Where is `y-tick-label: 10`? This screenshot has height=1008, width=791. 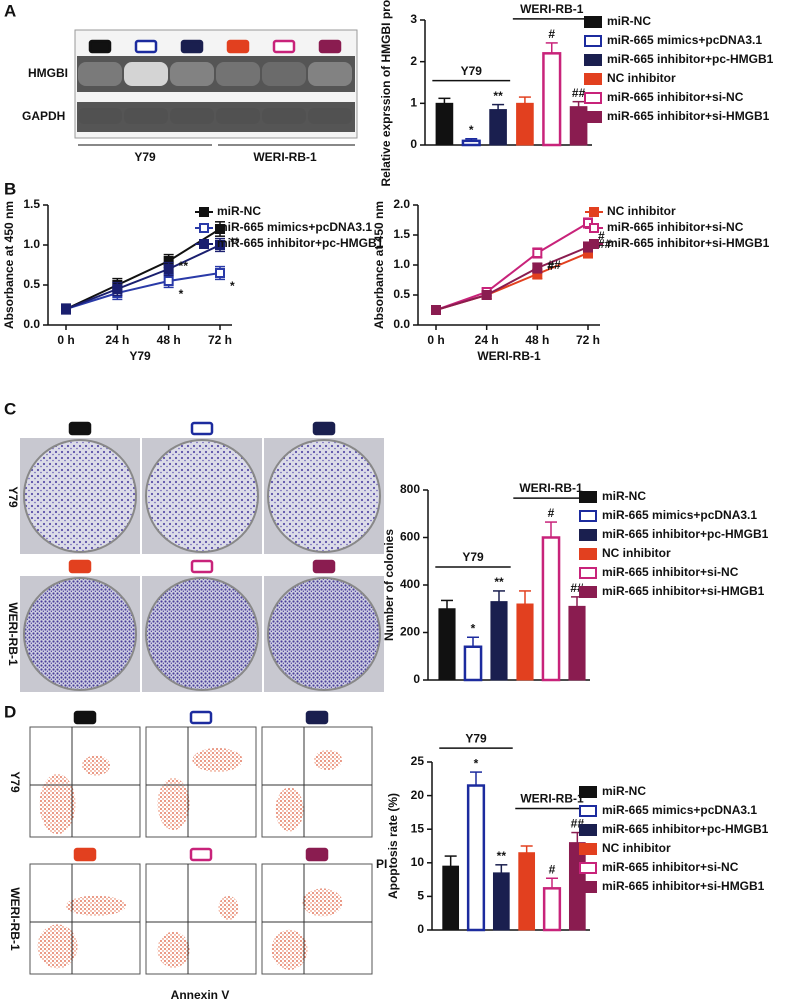
y-tick-label: 10 is located at coordinates (418, 862).